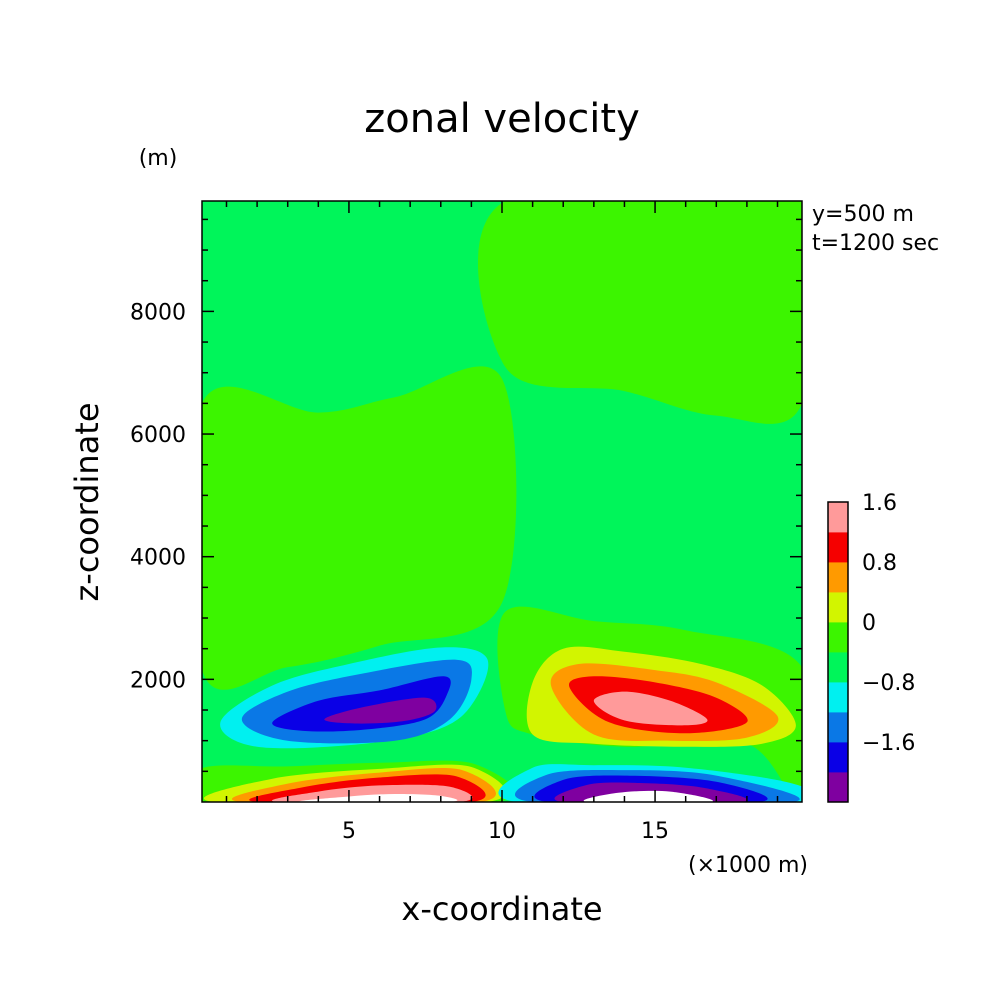  I want to click on x-tick-label: 10, so click(502, 831).